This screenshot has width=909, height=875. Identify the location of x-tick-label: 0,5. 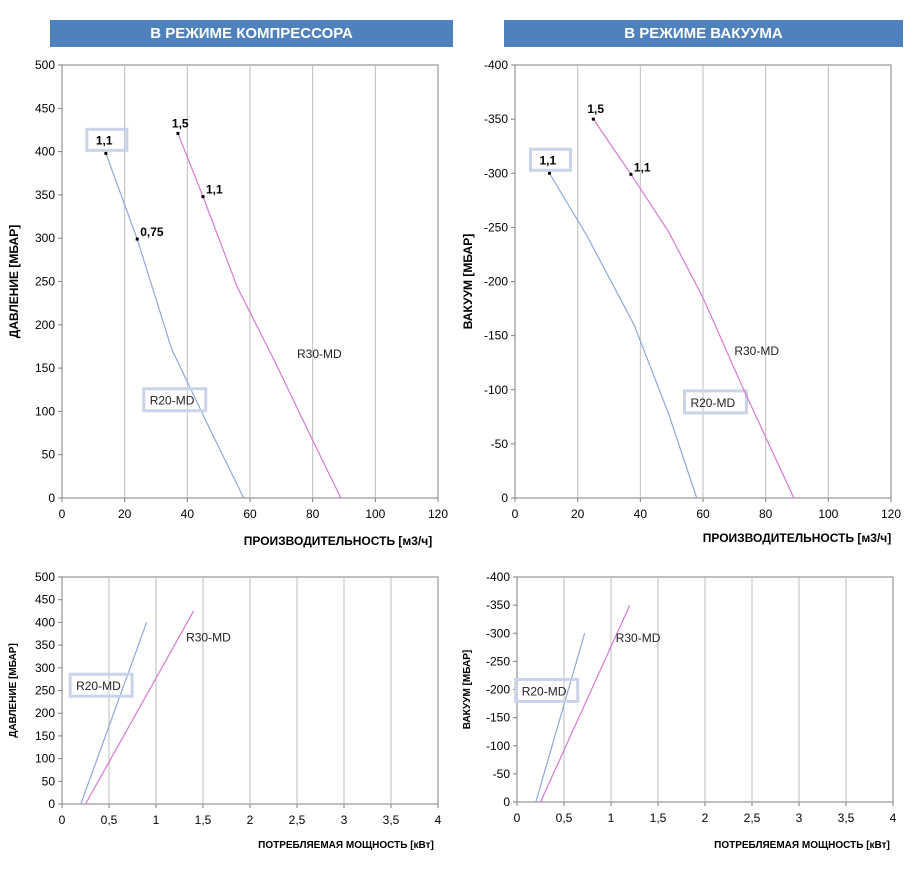
(109, 820).